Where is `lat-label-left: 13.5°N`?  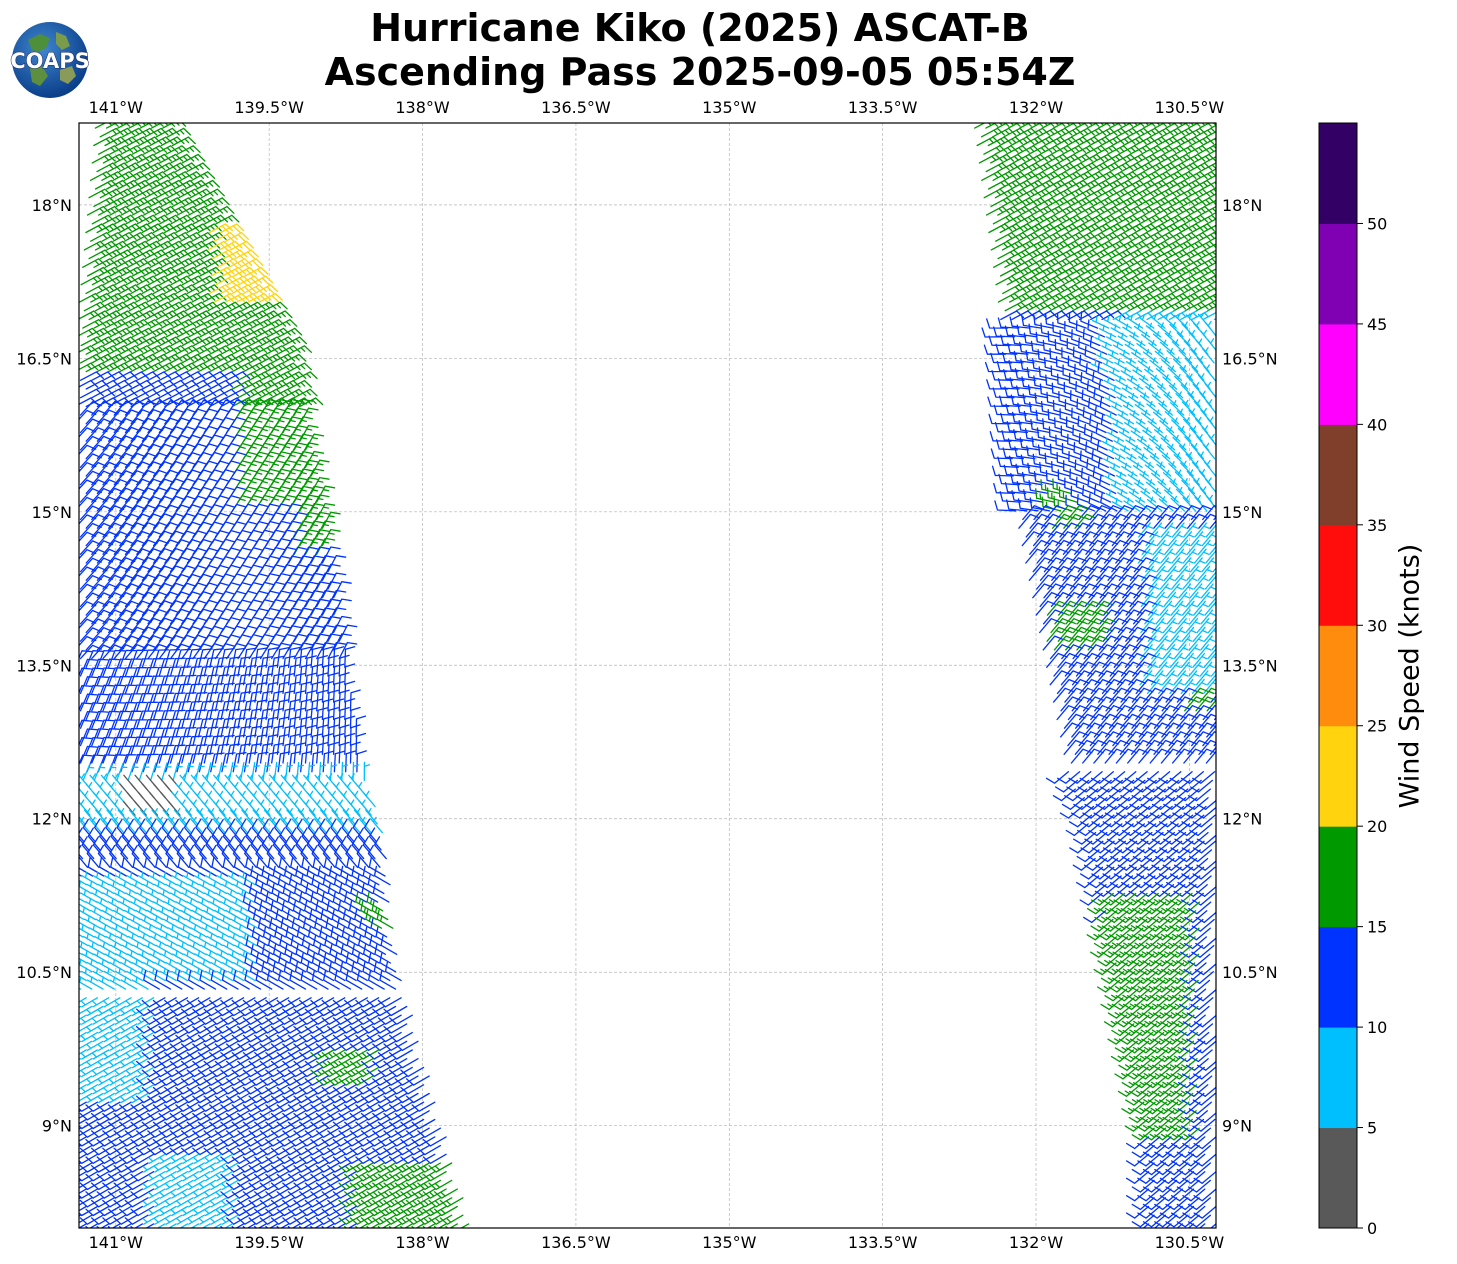
lat-label-left: 13.5°N is located at coordinates (44, 665).